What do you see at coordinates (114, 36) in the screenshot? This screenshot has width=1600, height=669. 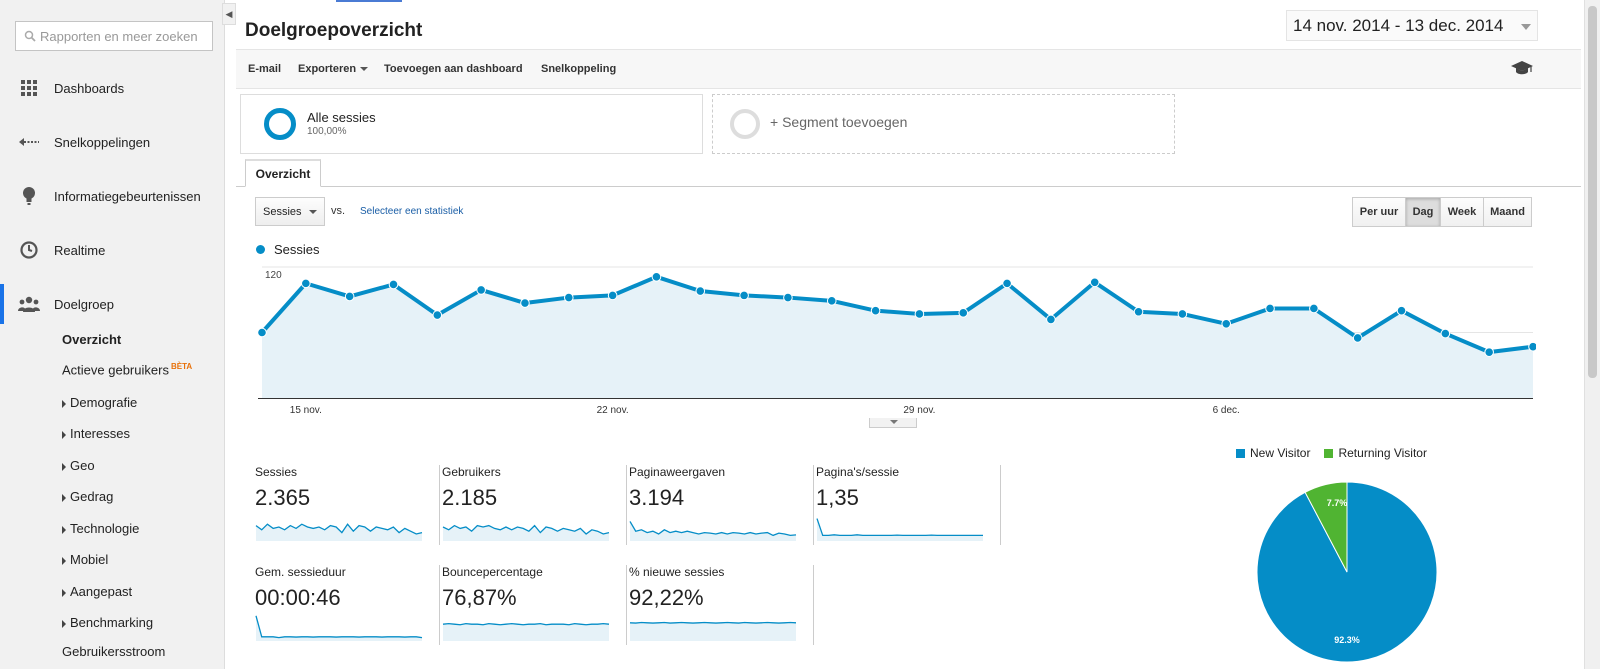 I see `search-input: Rapporten en meer zoeken` at bounding box center [114, 36].